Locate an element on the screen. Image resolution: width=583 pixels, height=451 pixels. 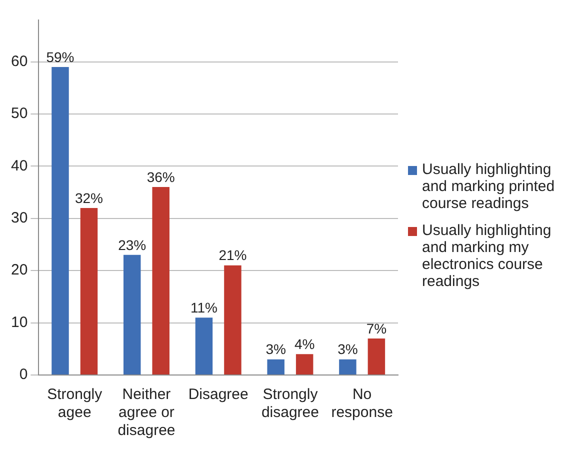
y-tick-label: 30 is located at coordinates (19, 218).